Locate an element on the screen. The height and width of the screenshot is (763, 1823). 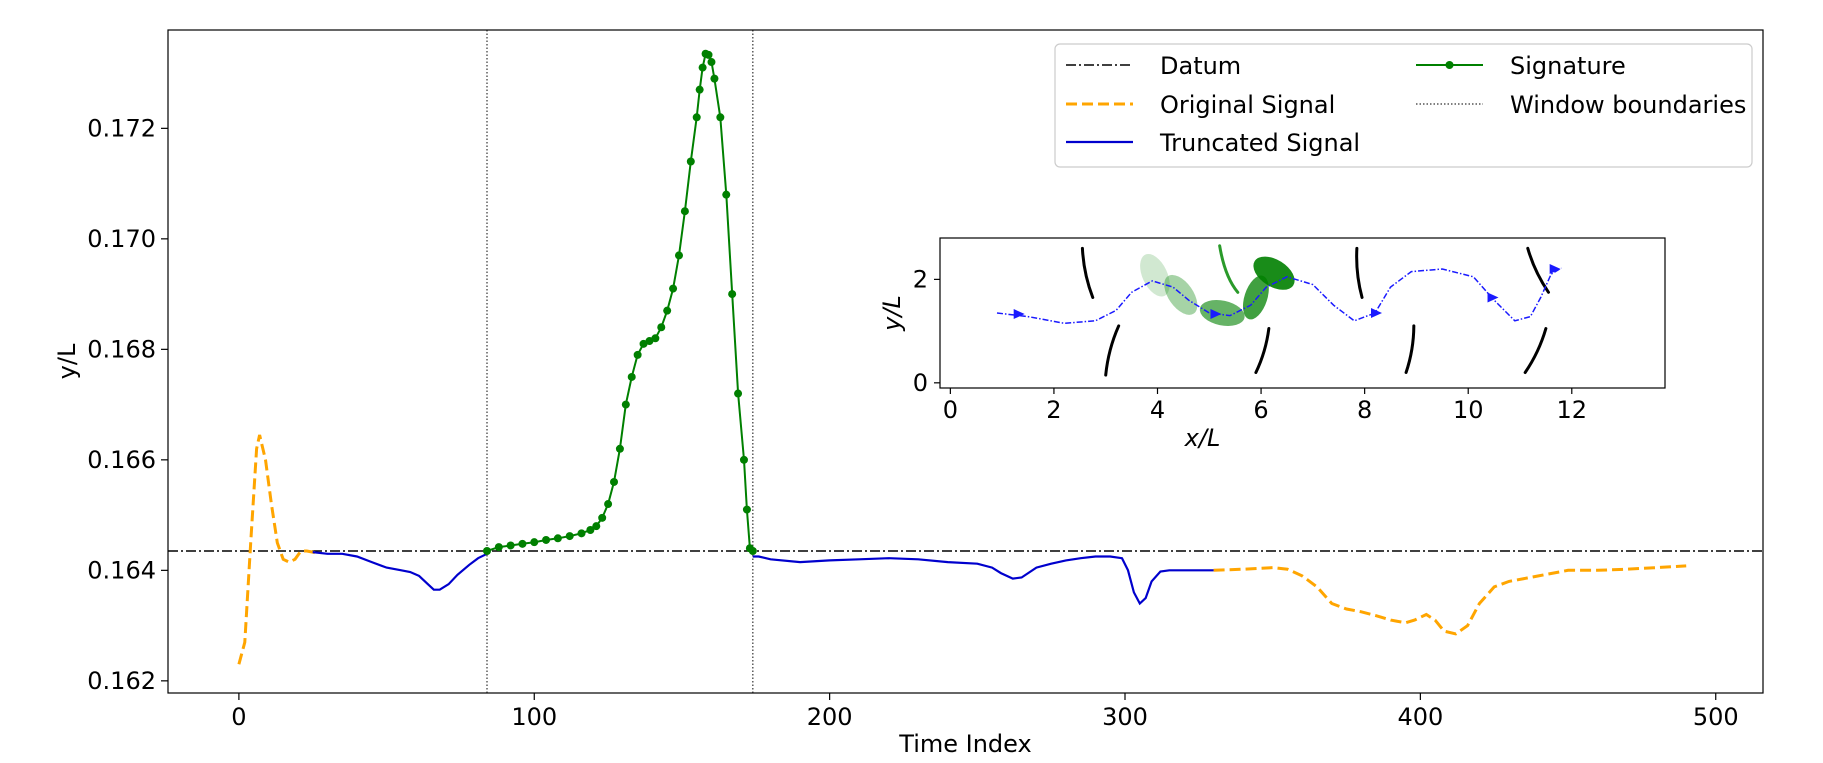
y-tick-label-2: 0.166 is located at coordinates (121, 460).